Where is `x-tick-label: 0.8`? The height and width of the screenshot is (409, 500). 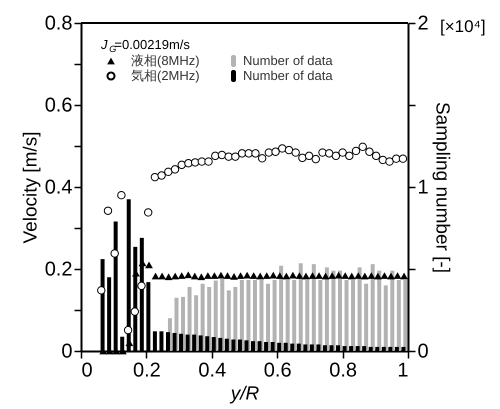
x-tick-label: 0.8 is located at coordinates (343, 371).